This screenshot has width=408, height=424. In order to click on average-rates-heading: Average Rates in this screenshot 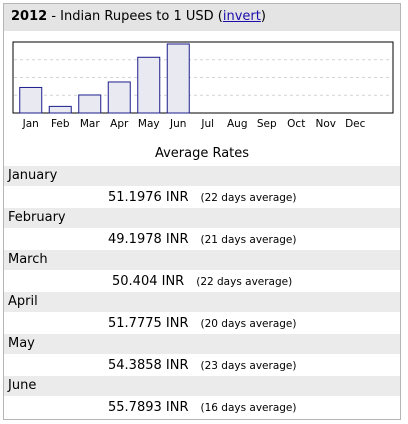, I will do `click(202, 153)`.